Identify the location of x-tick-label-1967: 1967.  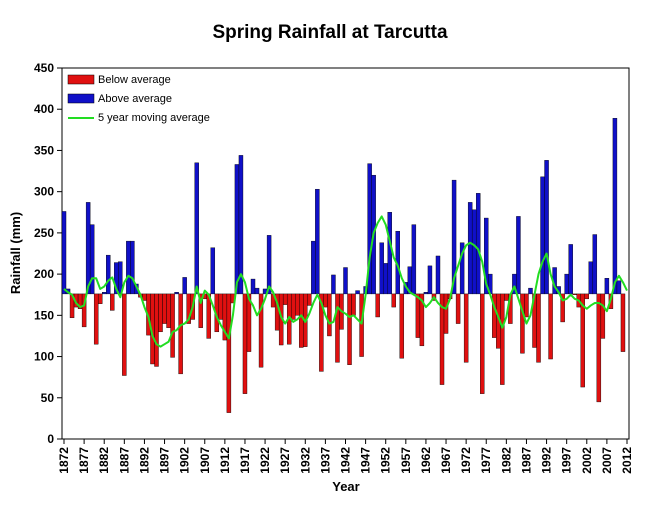
(446, 460).